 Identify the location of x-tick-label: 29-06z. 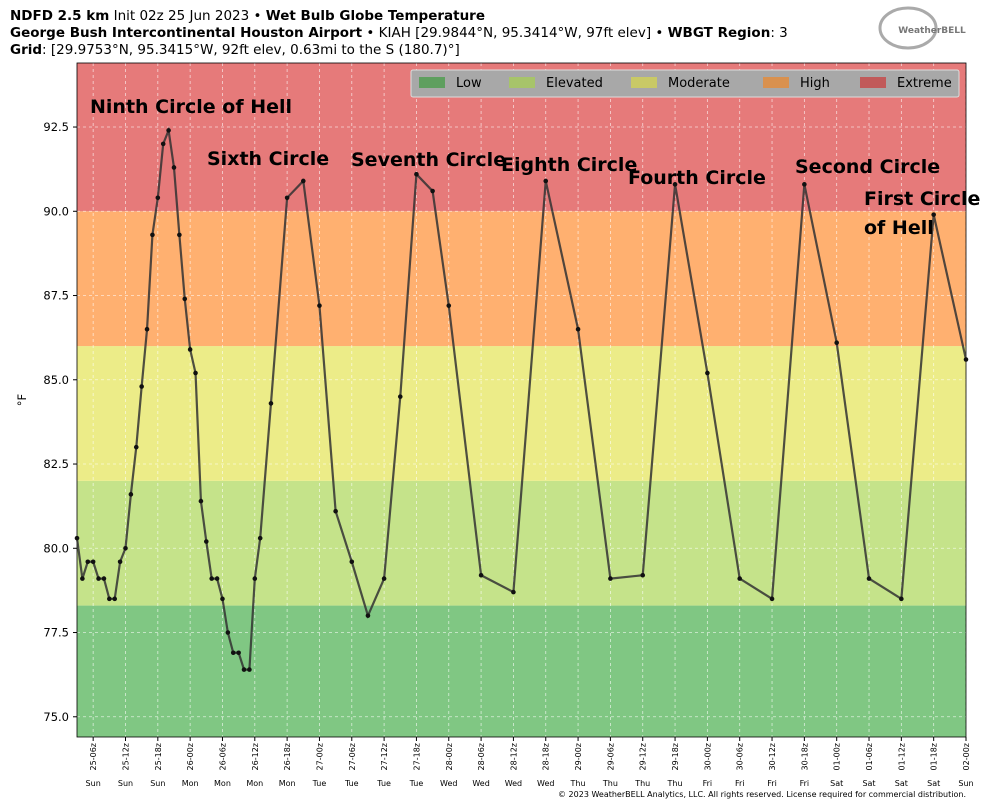
(610, 756).